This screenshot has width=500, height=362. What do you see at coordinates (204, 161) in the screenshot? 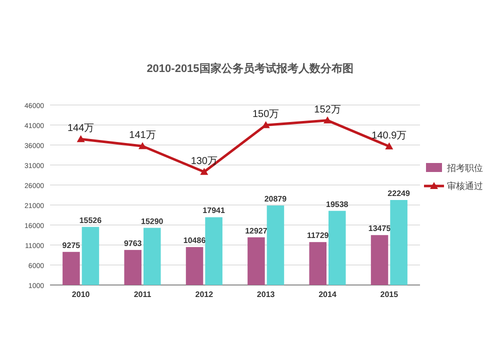
I see `data-label: 130万` at bounding box center [204, 161].